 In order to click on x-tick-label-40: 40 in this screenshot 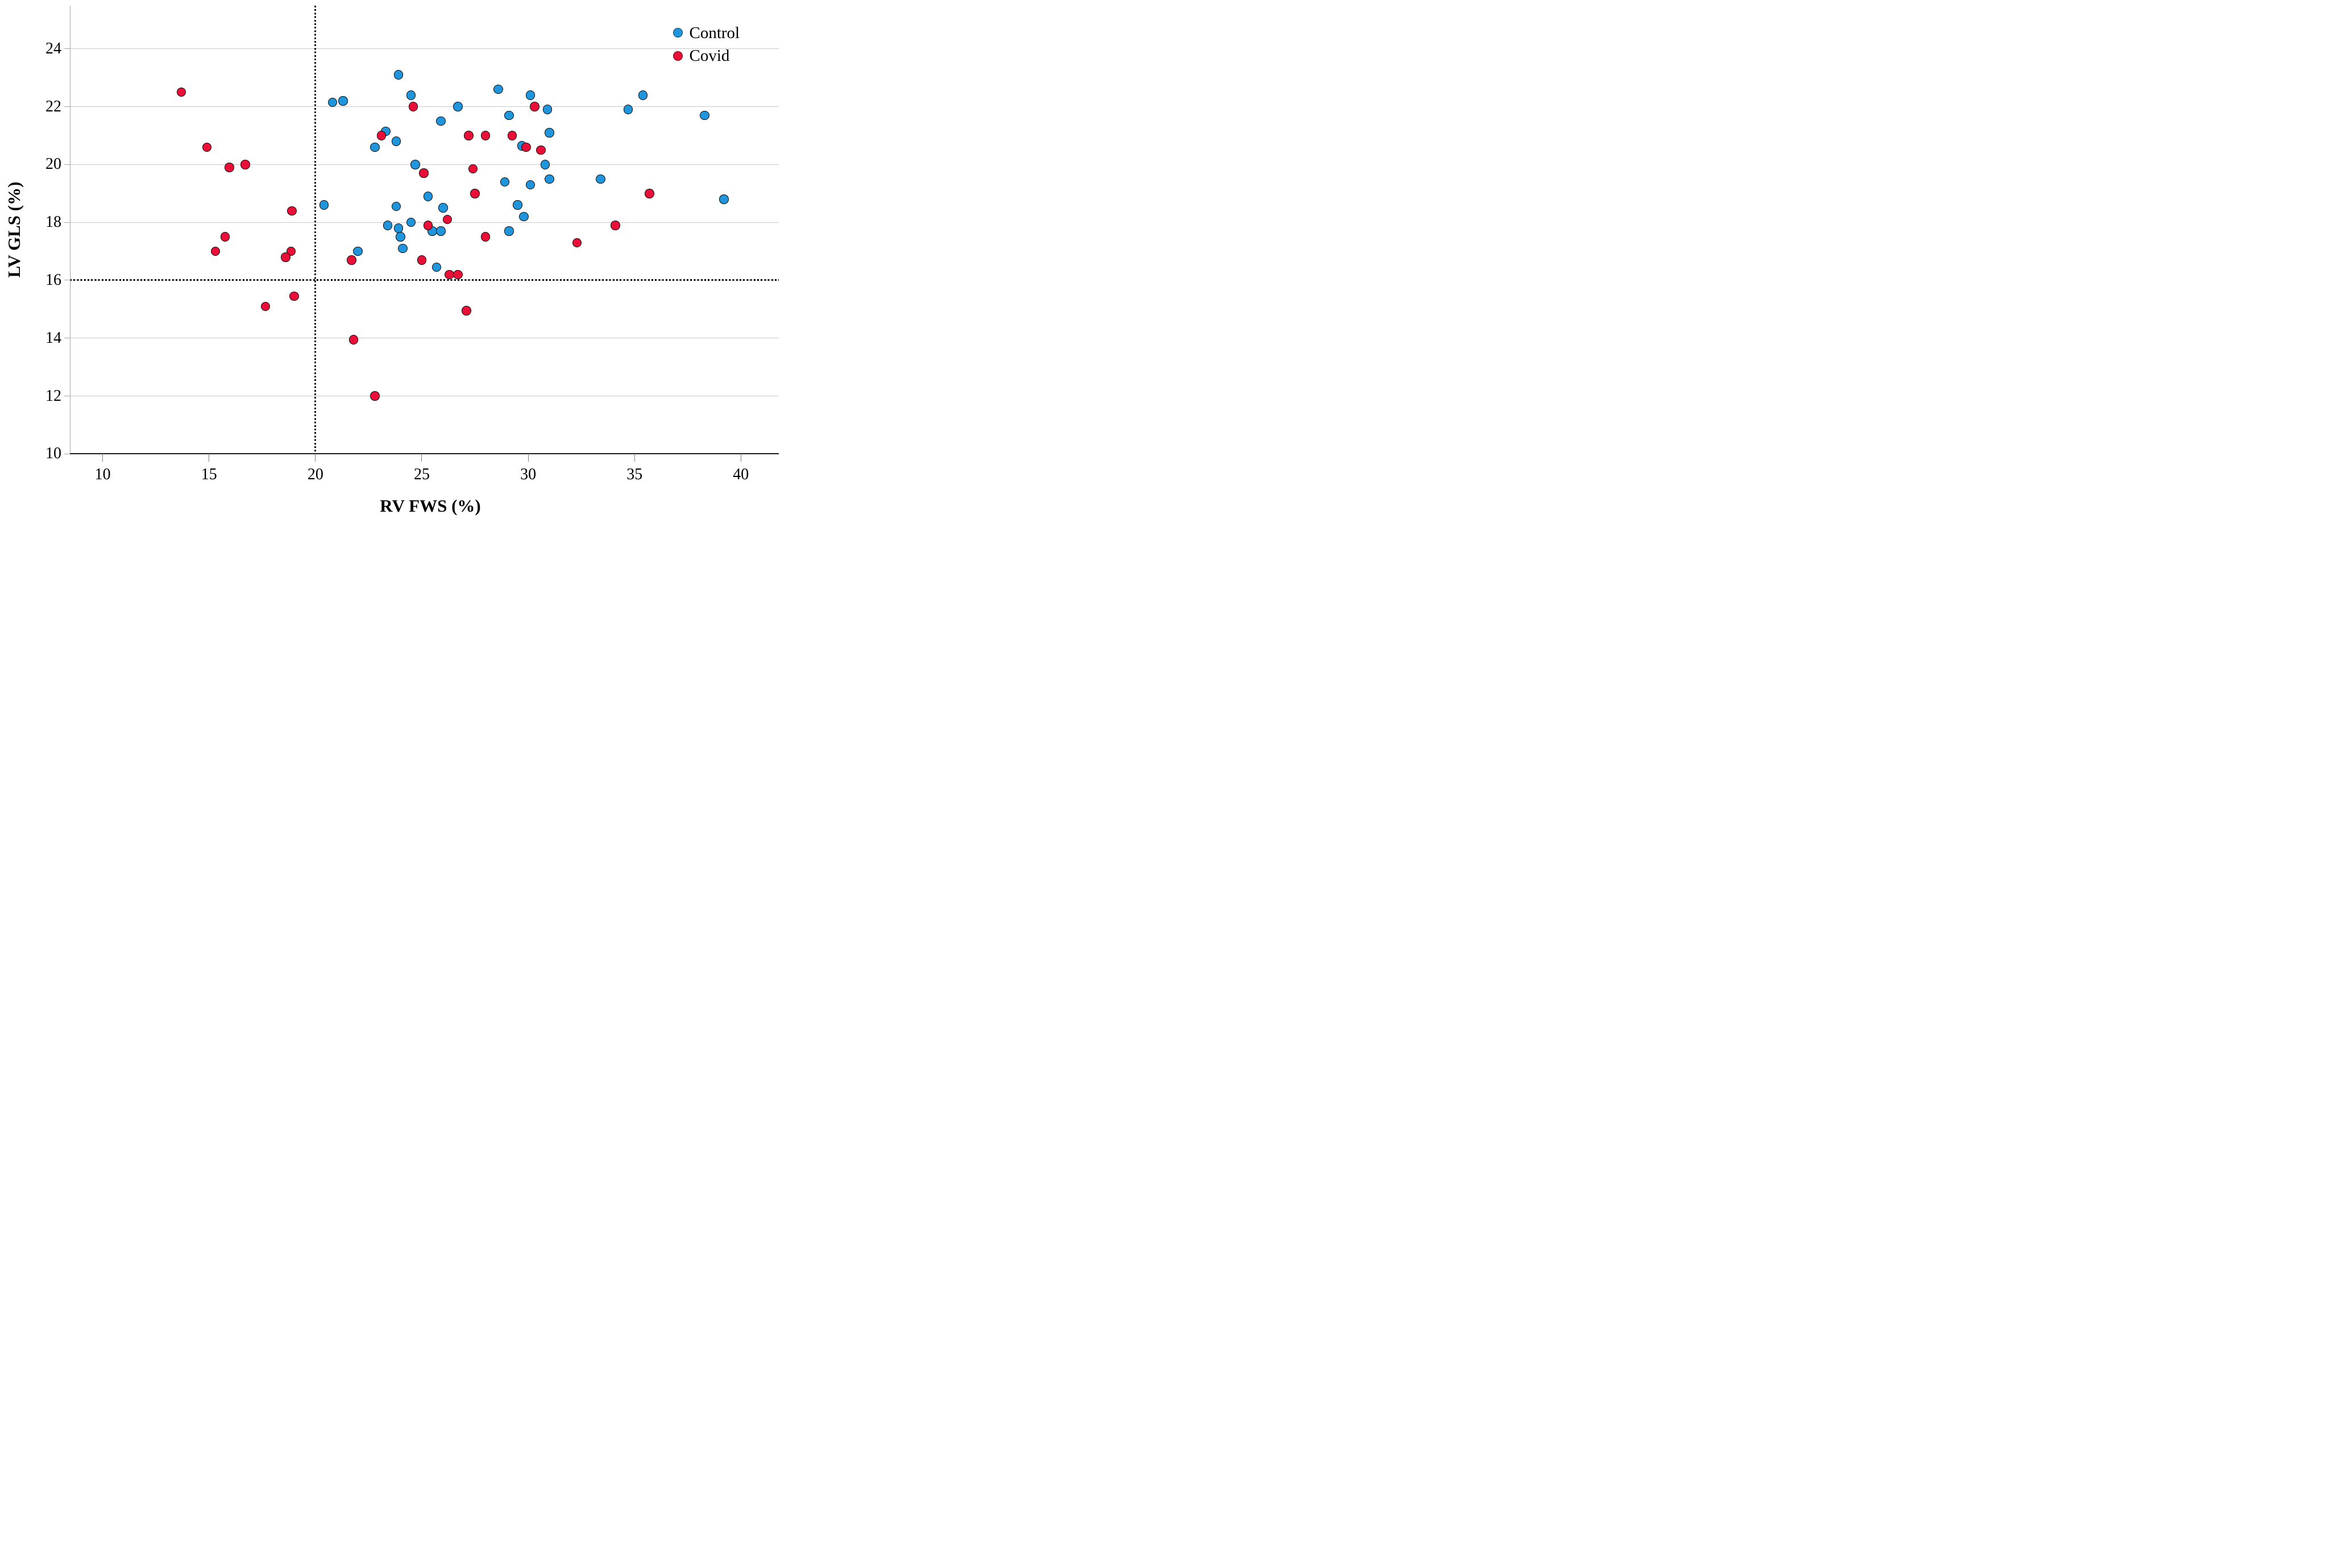, I will do `click(741, 474)`.